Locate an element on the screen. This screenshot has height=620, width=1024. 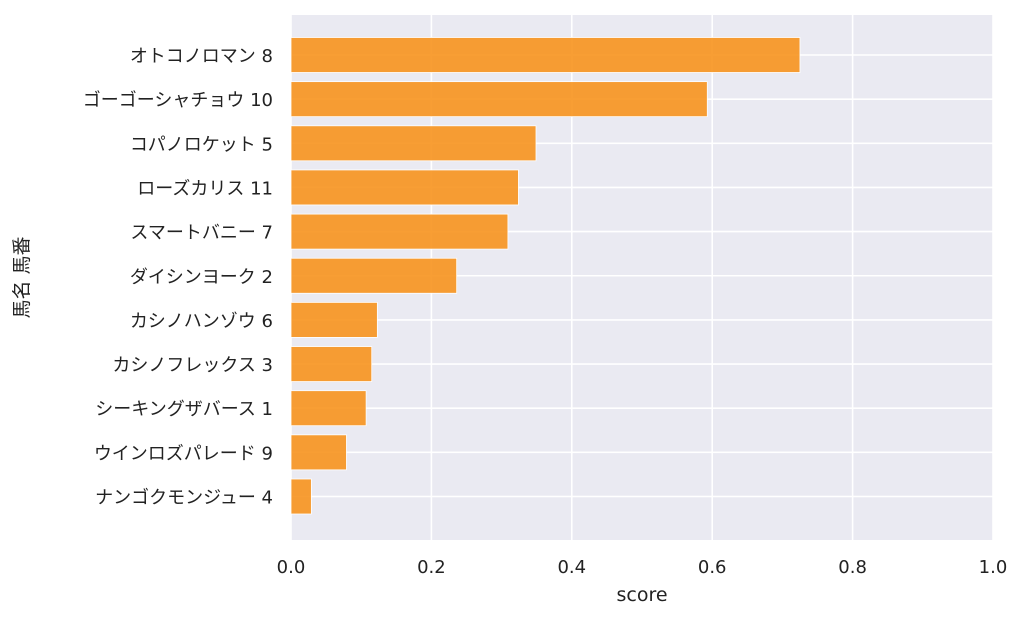
y-axis-label: 馬名 馬番 is located at coordinates (22, 277).